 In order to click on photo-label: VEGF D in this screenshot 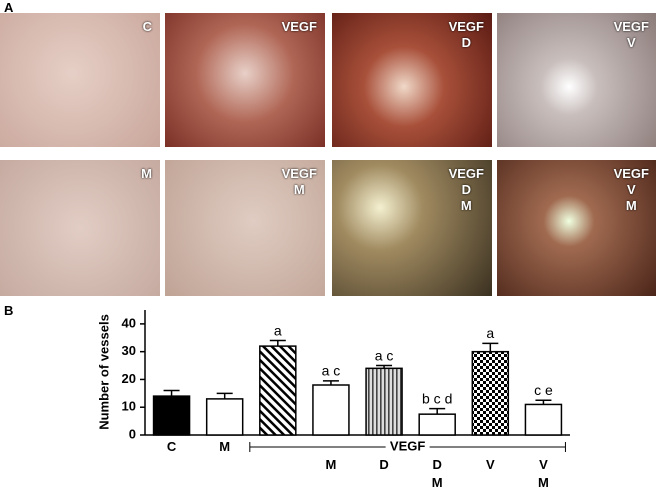, I will do `click(466, 34)`.